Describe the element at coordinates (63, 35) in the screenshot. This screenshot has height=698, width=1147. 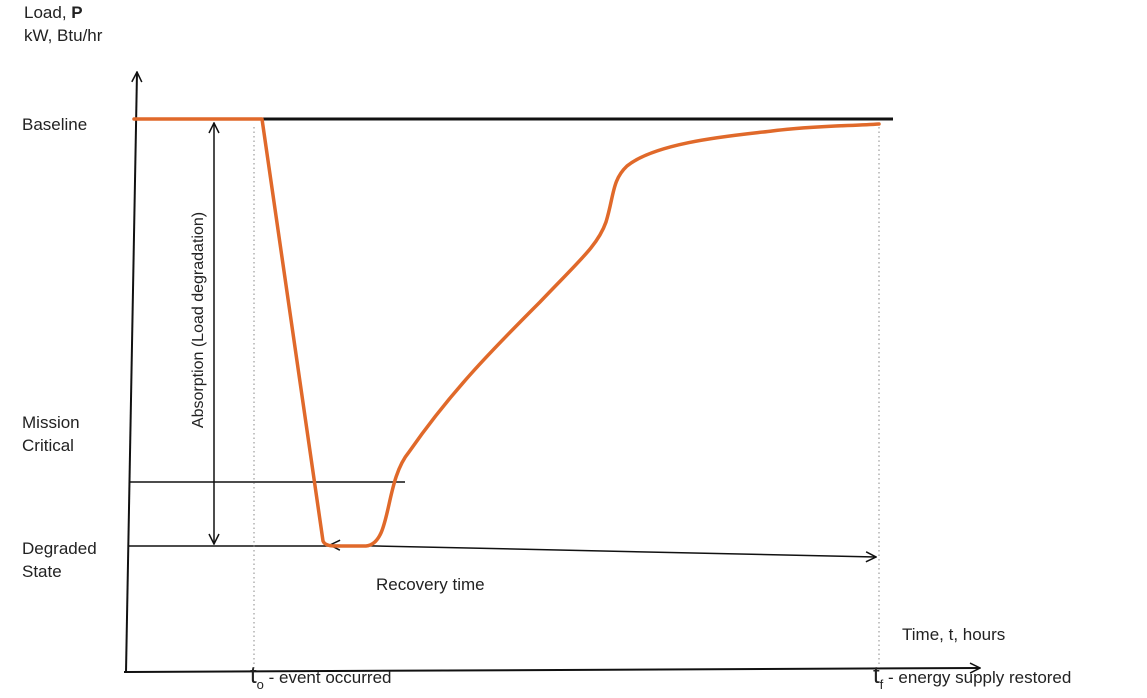
I see `y-axis-units: kW, Btu/hr` at that location.